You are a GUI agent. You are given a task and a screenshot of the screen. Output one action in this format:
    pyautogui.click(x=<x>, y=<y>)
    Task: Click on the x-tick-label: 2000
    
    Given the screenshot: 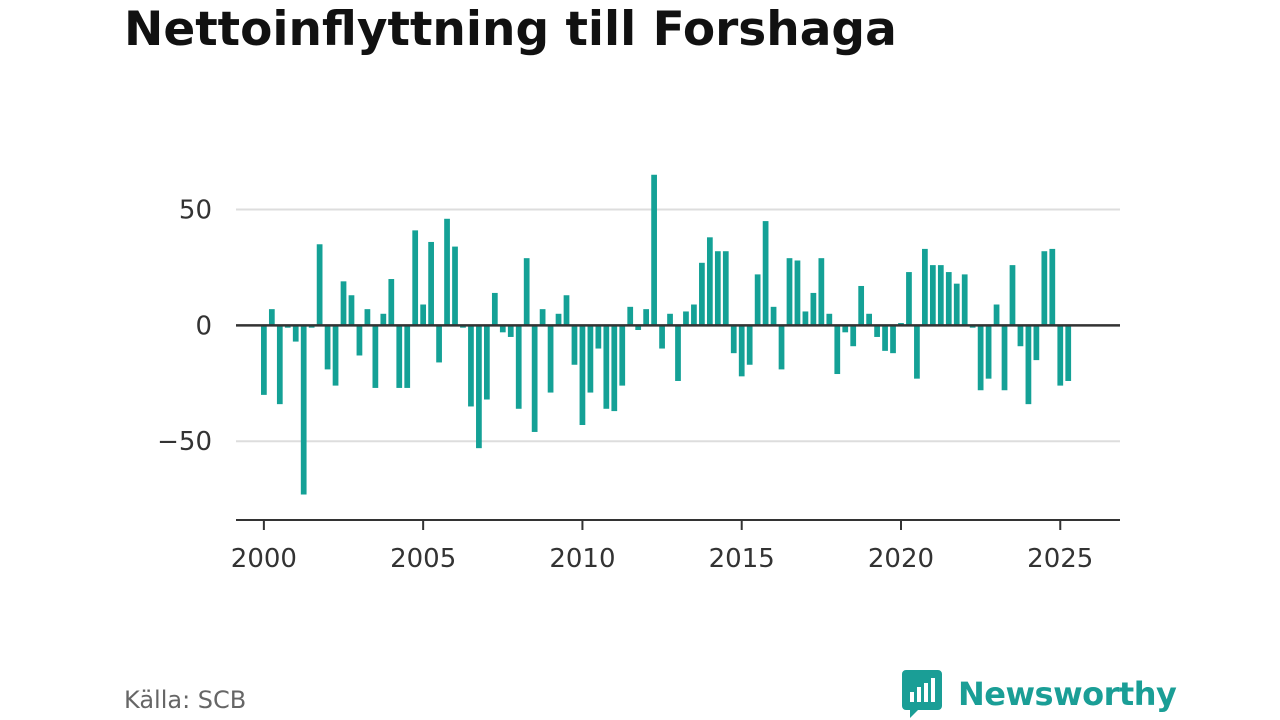 What is the action you would take?
    pyautogui.click(x=264, y=559)
    